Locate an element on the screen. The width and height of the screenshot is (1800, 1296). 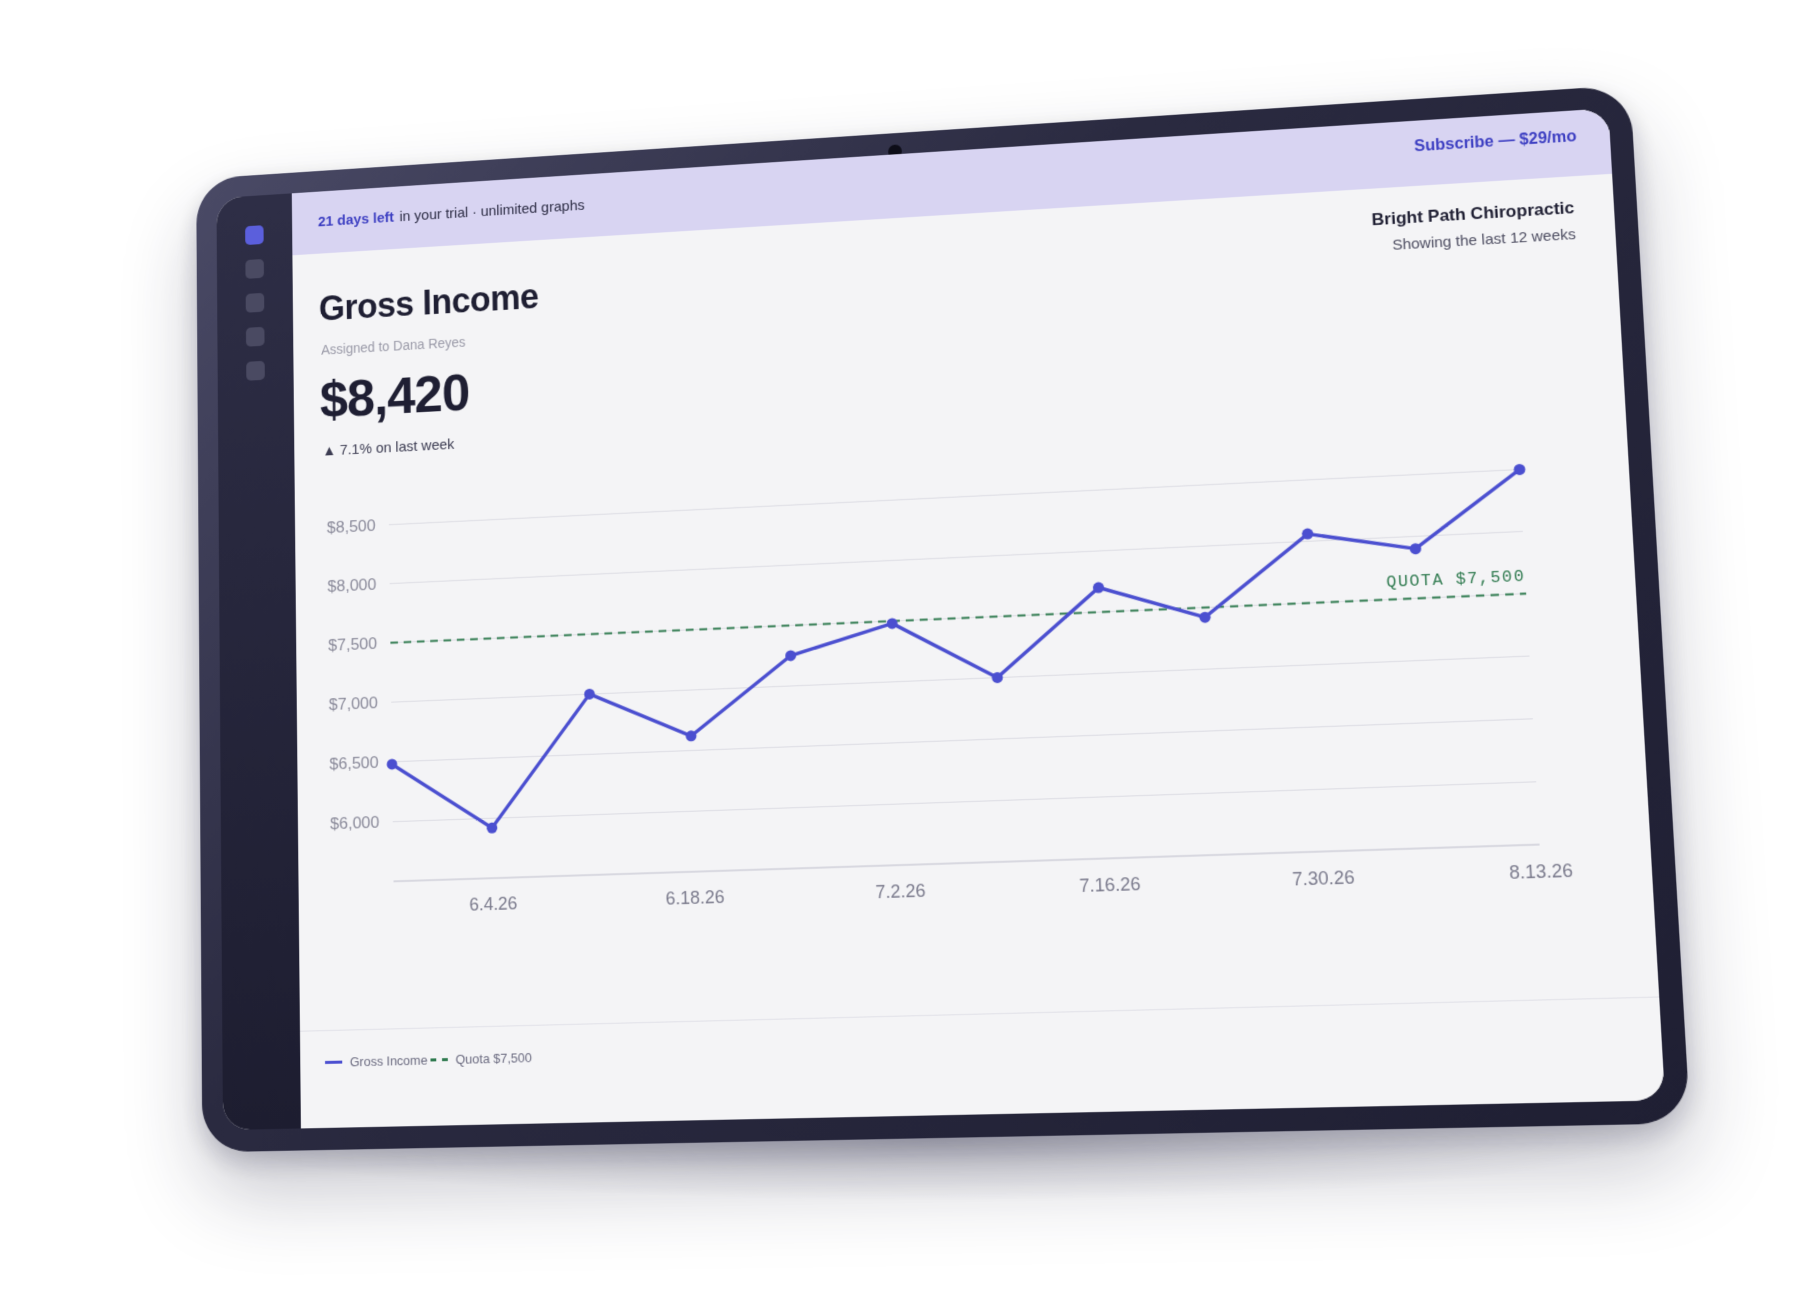
y-tick-label: $8,000 is located at coordinates (351, 585).